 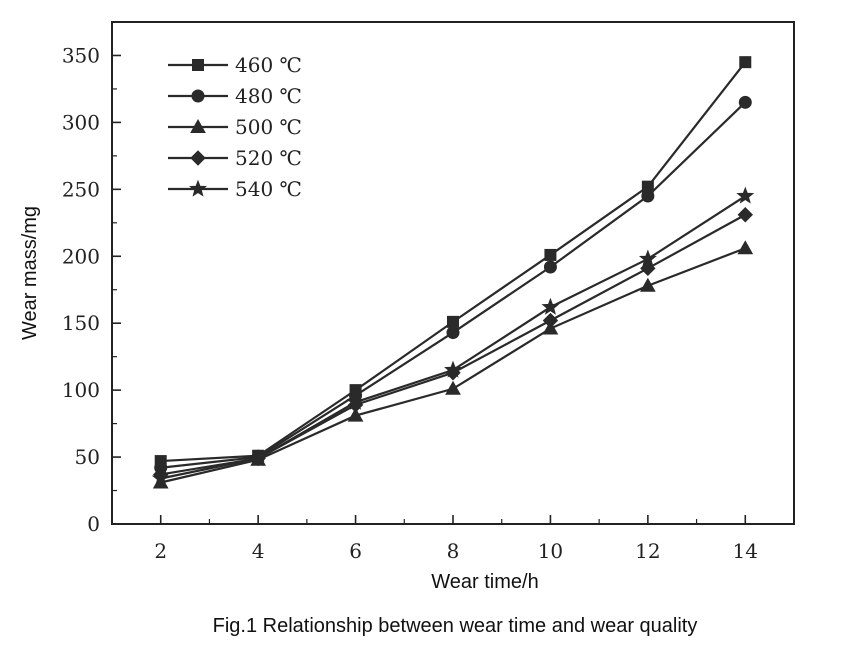 What do you see at coordinates (647, 551) in the screenshot?
I see `x-tick-label: 12` at bounding box center [647, 551].